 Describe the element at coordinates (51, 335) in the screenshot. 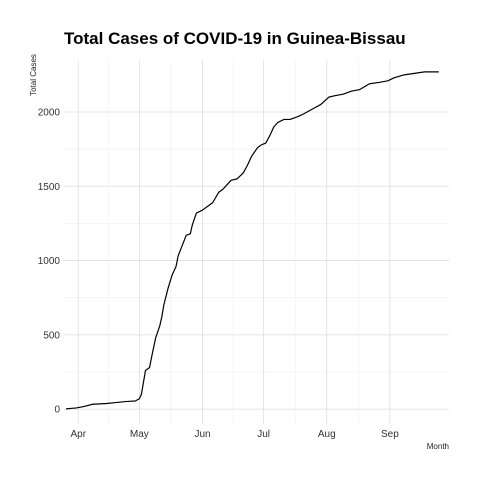

I see `y-tick-label: 500` at that location.